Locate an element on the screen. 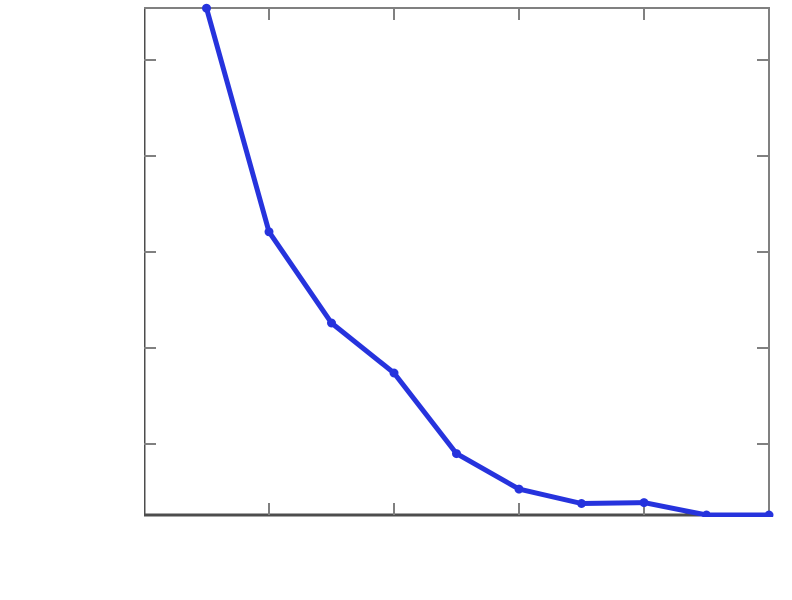 This screenshot has width=792, height=600. y-axis-ticks-right is located at coordinates (763, 252).